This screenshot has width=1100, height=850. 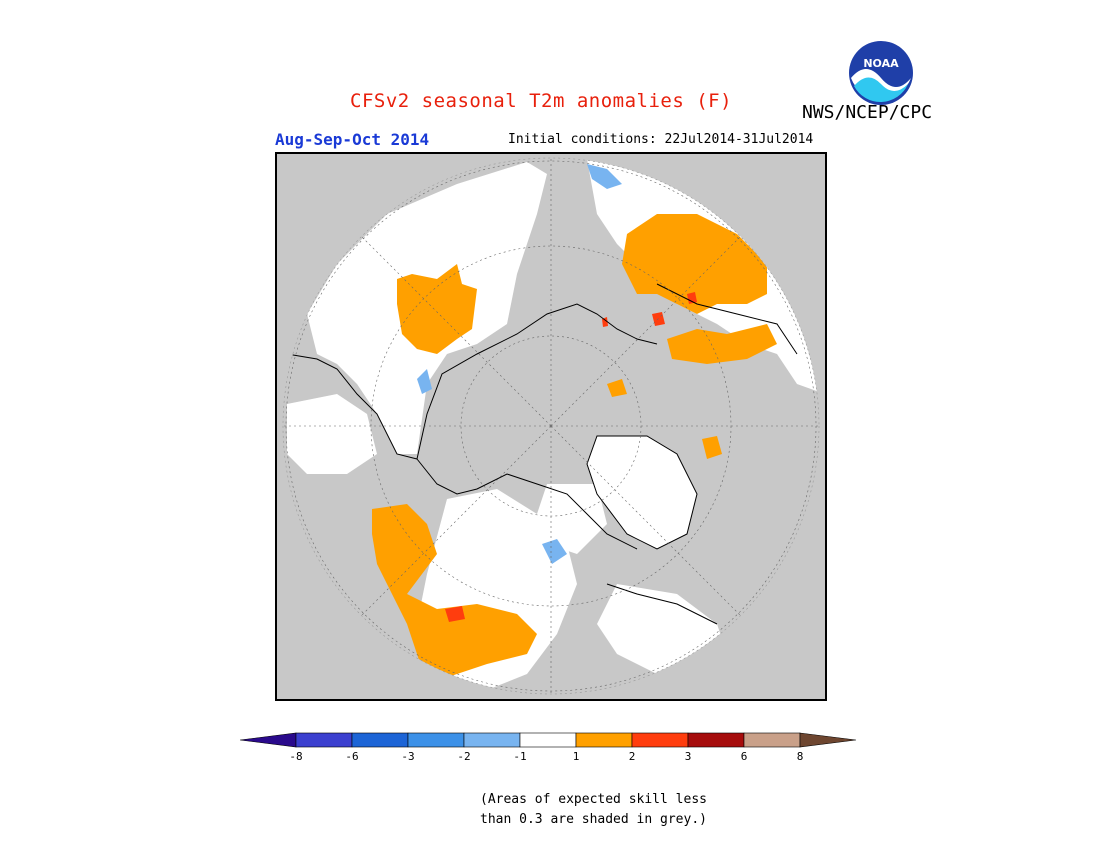 What do you see at coordinates (661, 139) in the screenshot?
I see `initial-conditions-label: Initial conditions: 22Jul2014-31Jul2014` at bounding box center [661, 139].